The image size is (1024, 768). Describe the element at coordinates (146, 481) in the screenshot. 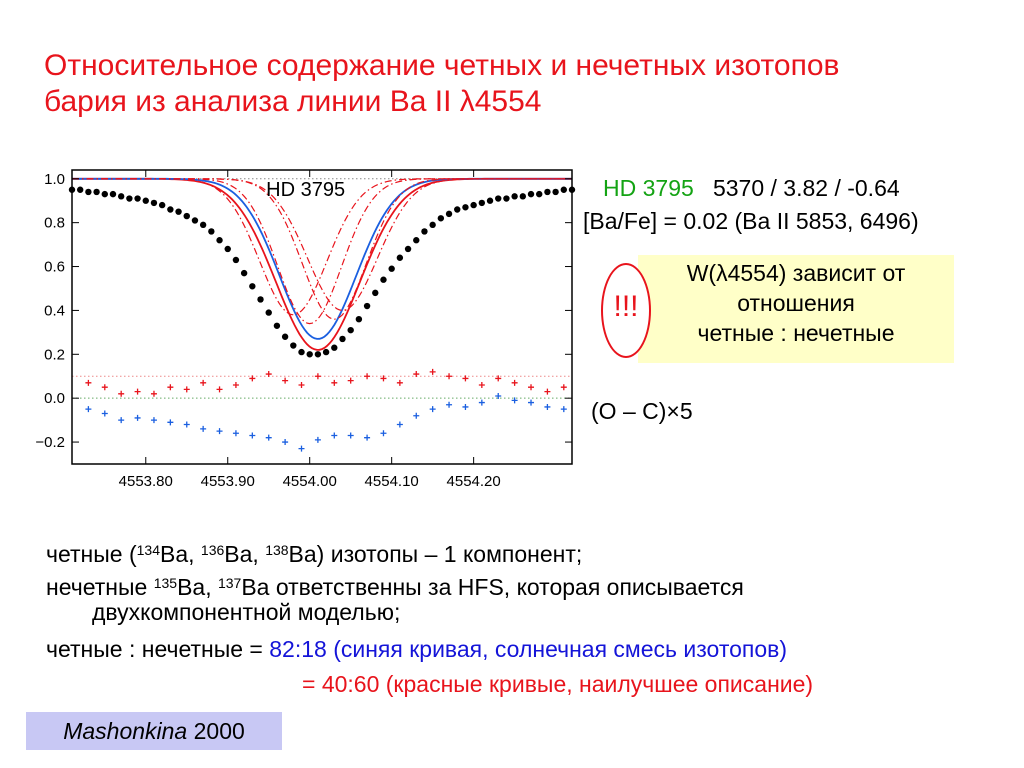

I see `x-tick-label: 4553.80` at that location.